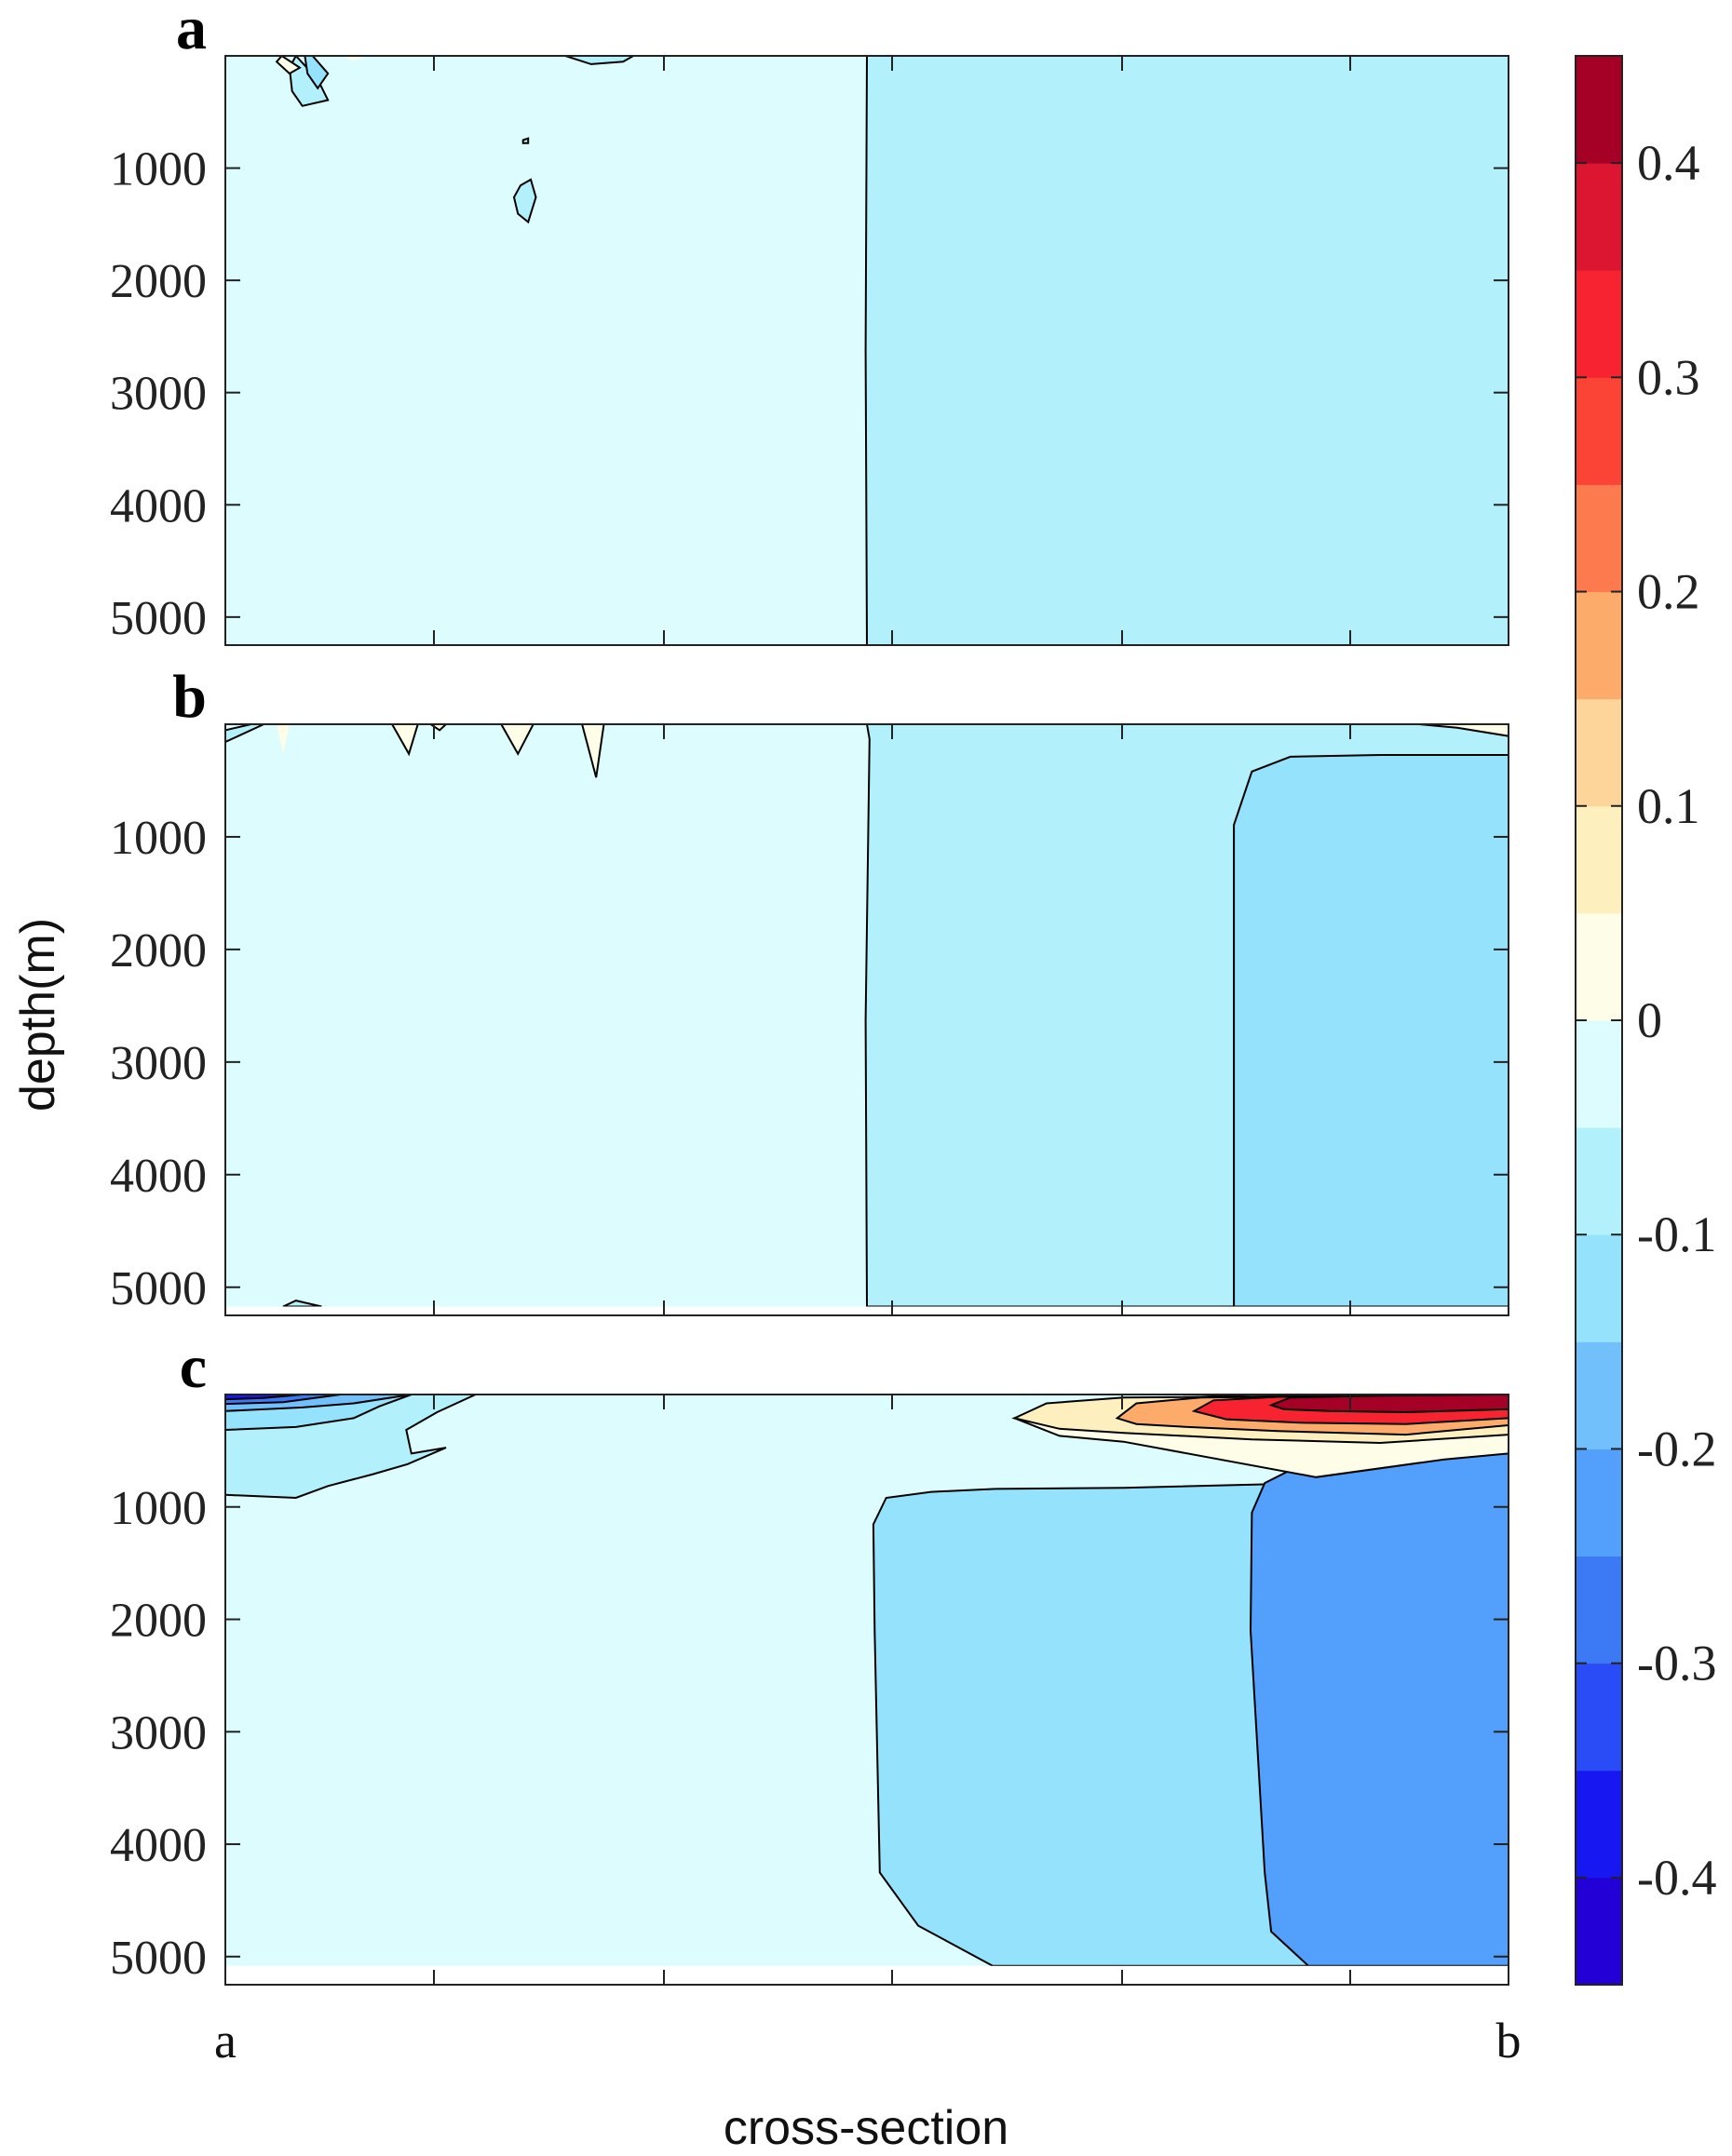 The width and height of the screenshot is (1732, 2156). I want to click on colorbar: -0.4 -0.3 -0.2 -0.1 0 0.1 0.2 0.3 0.4, so click(1646, 1020).